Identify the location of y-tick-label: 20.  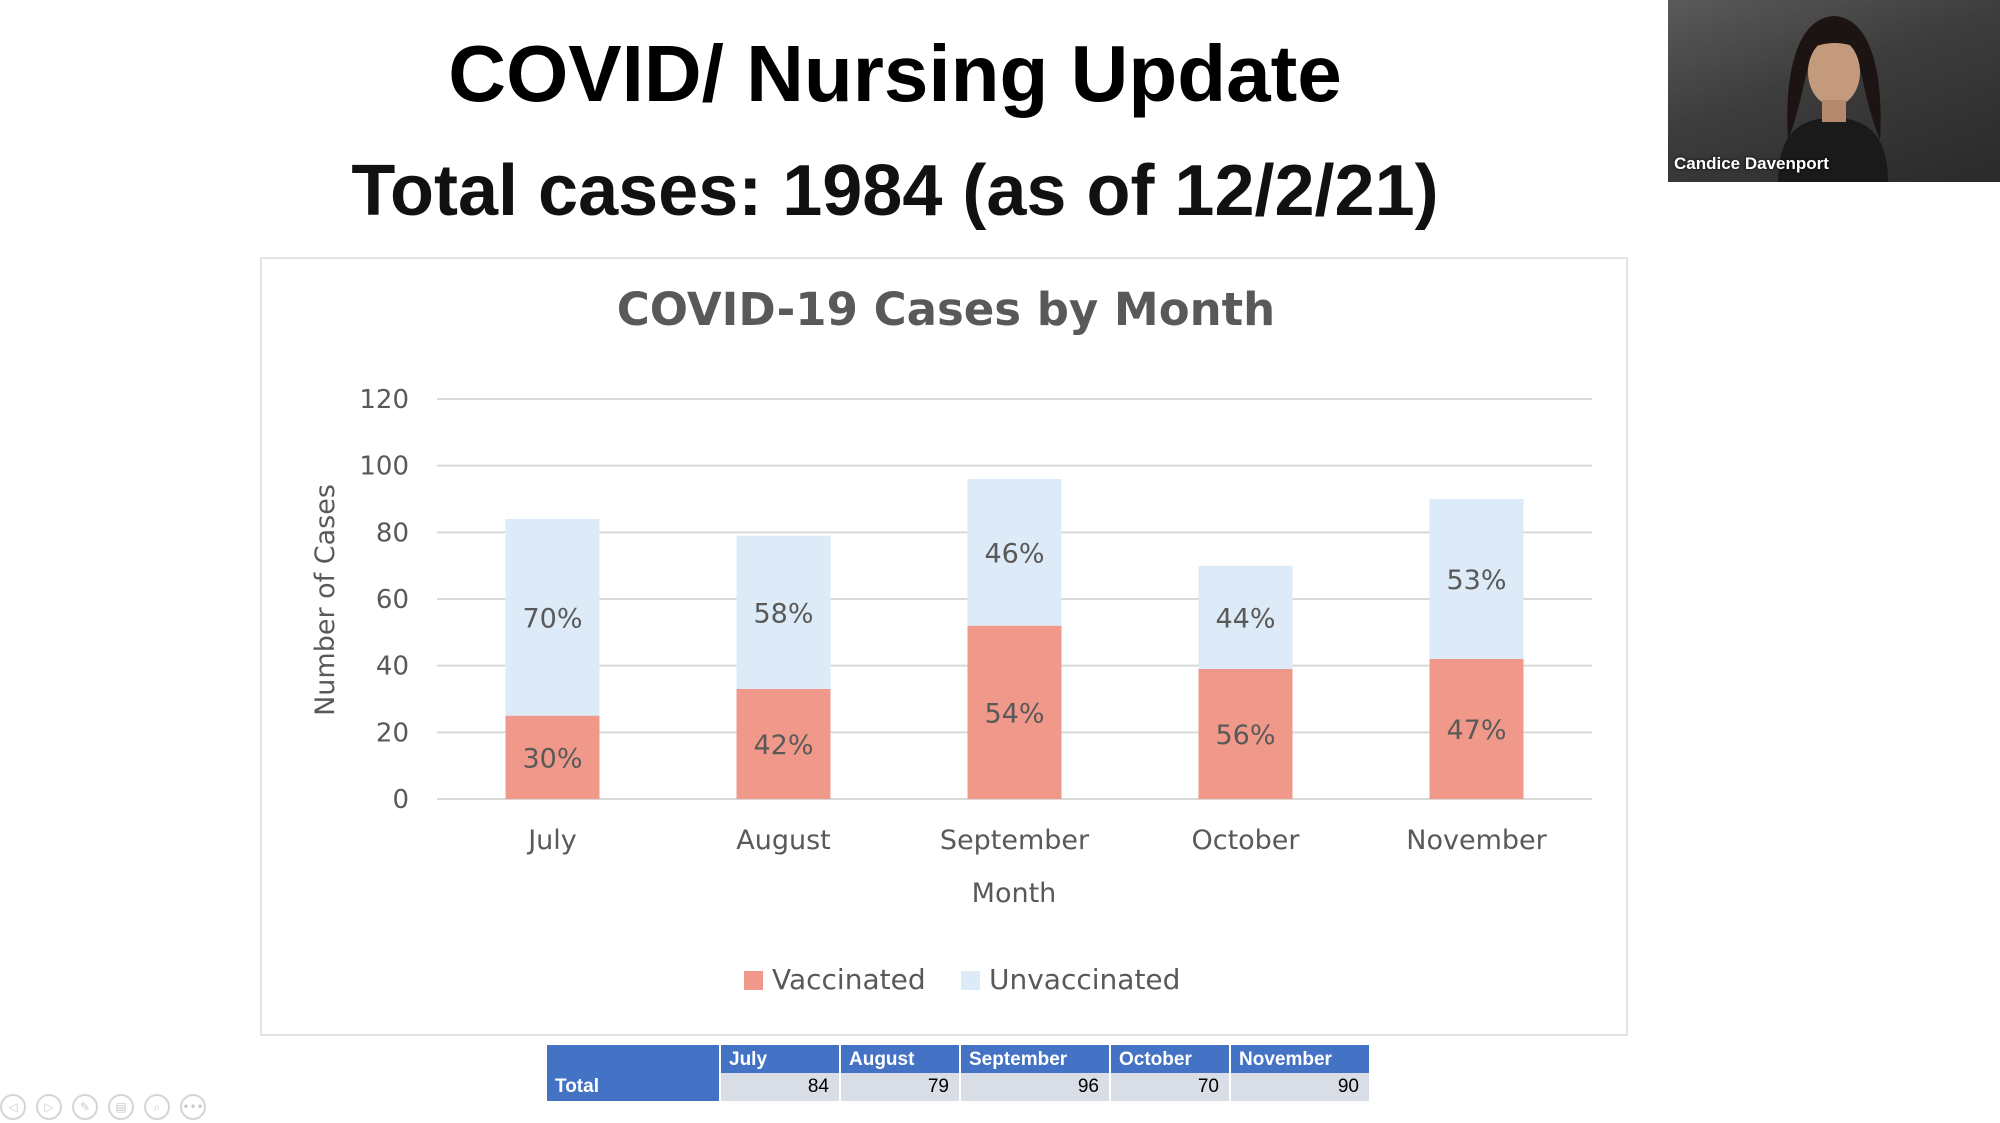
(392, 733).